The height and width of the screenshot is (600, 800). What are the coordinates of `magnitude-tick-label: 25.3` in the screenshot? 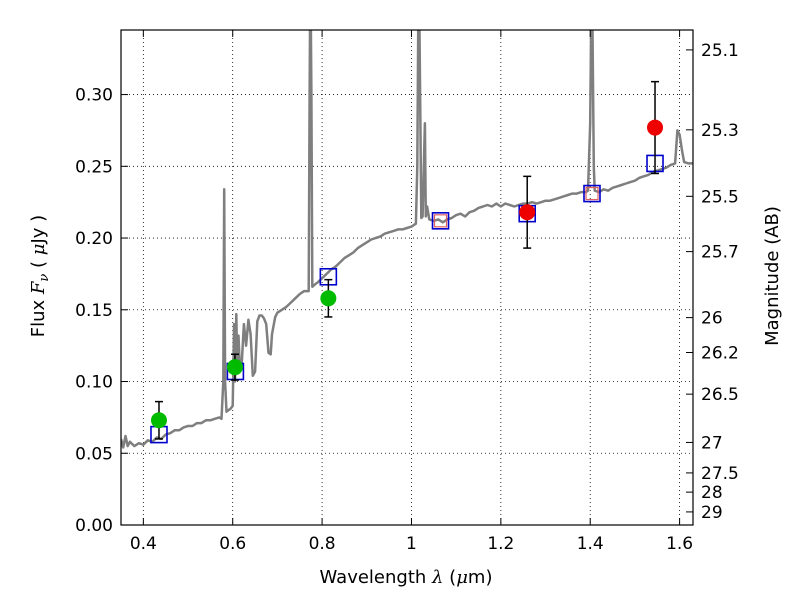 It's located at (720, 131).